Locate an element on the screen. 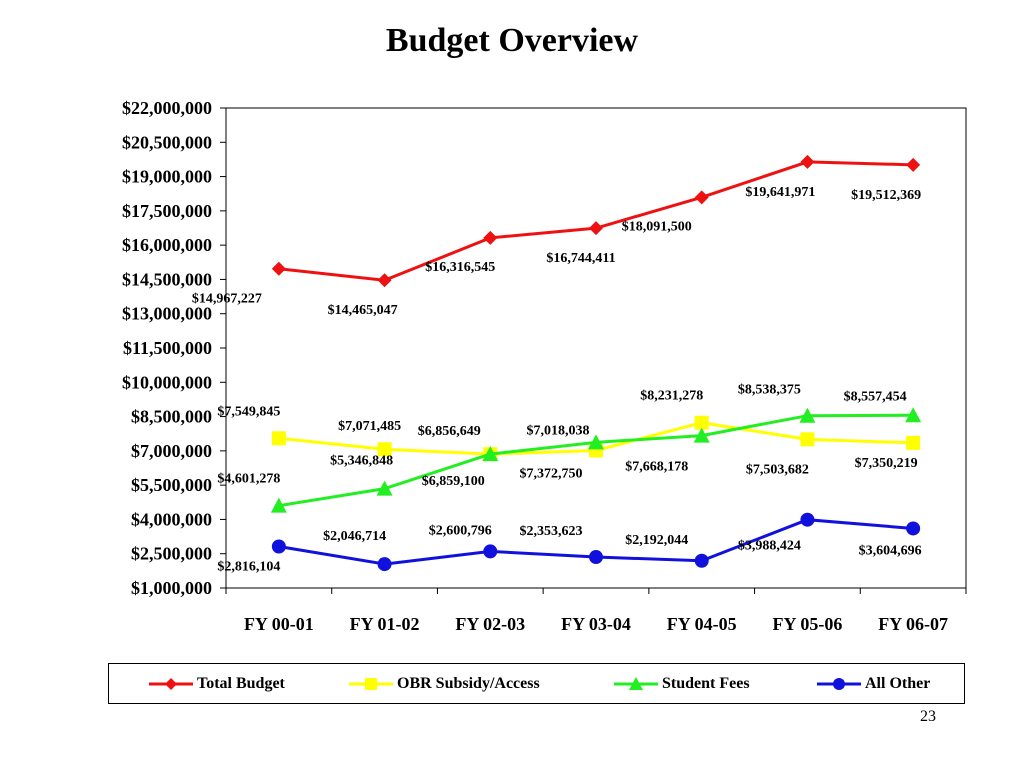 The width and height of the screenshot is (1024, 768). data-label: $3,604,696 is located at coordinates (890, 550).